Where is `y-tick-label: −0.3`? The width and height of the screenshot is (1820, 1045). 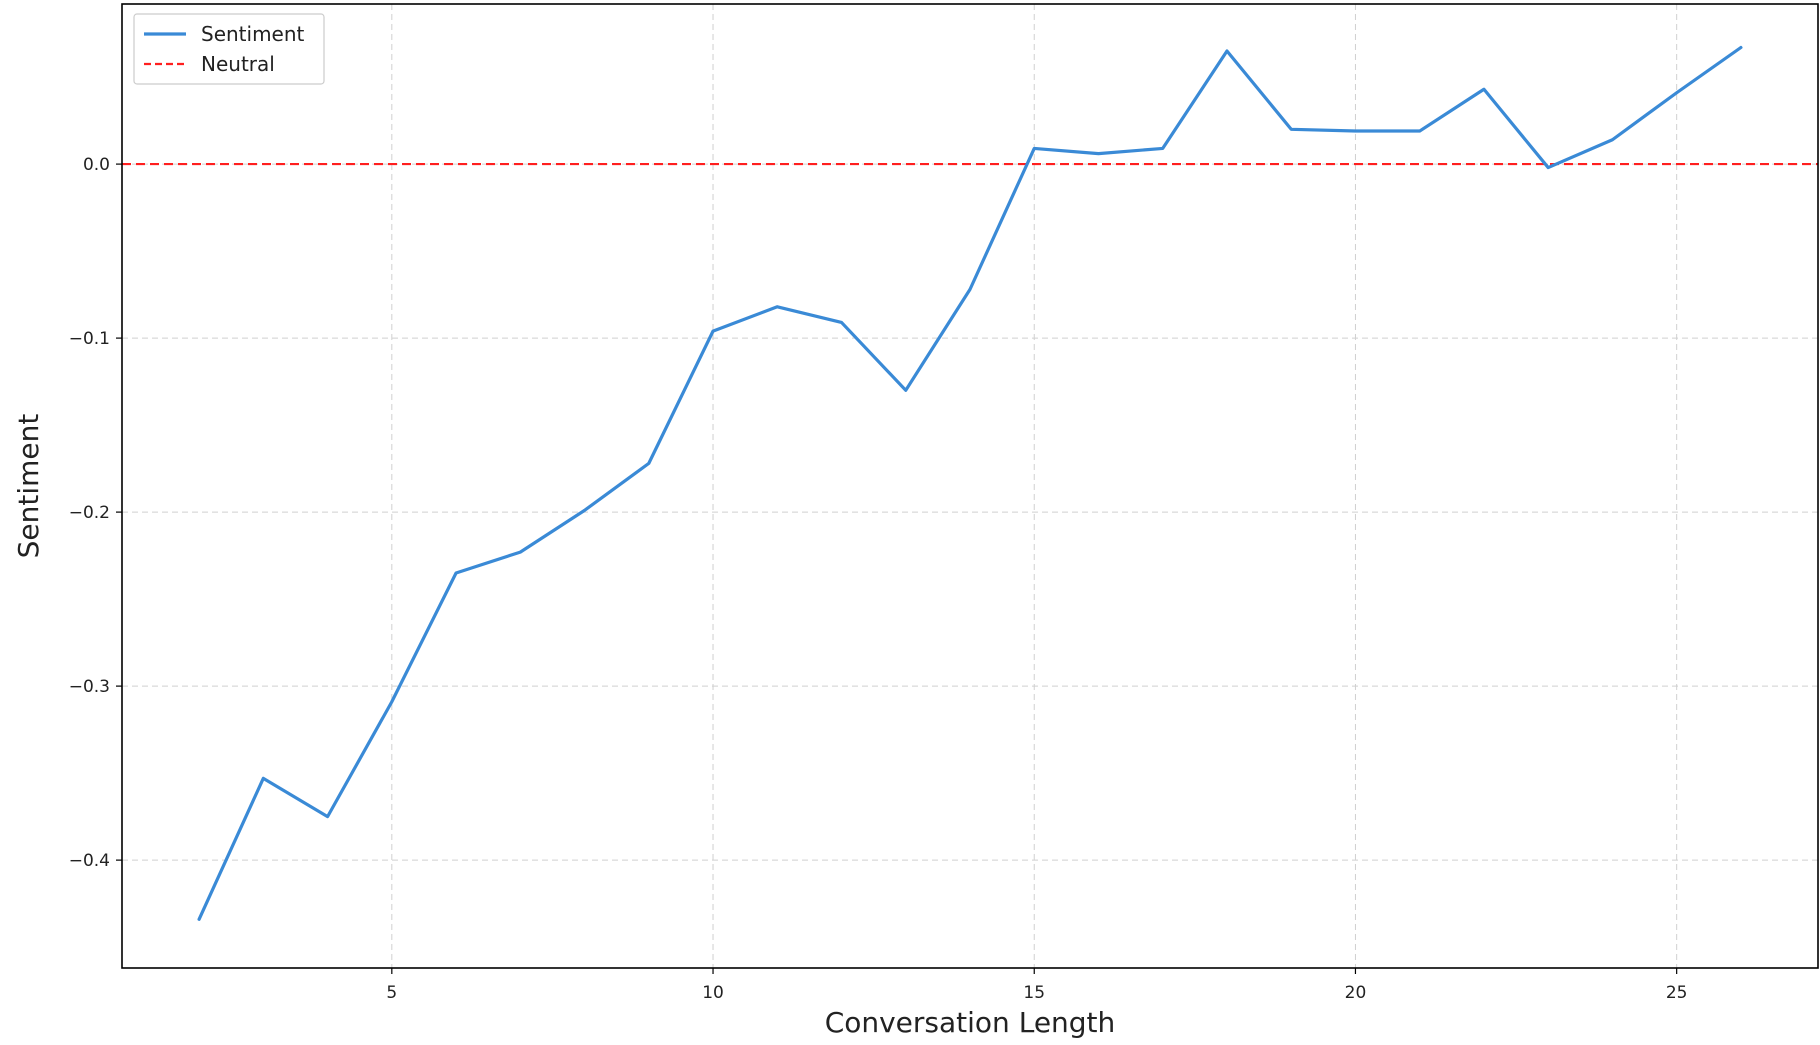 y-tick-label: −0.3 is located at coordinates (89, 687).